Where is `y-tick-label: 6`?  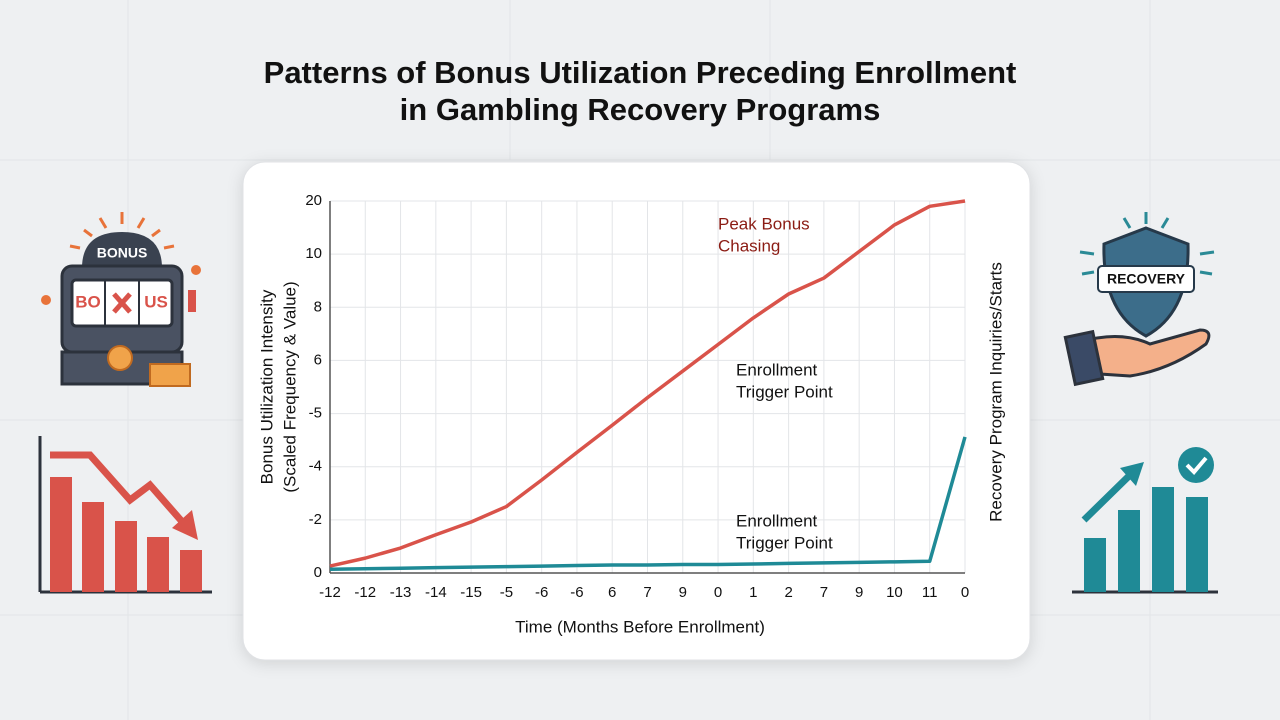 y-tick-label: 6 is located at coordinates (318, 359).